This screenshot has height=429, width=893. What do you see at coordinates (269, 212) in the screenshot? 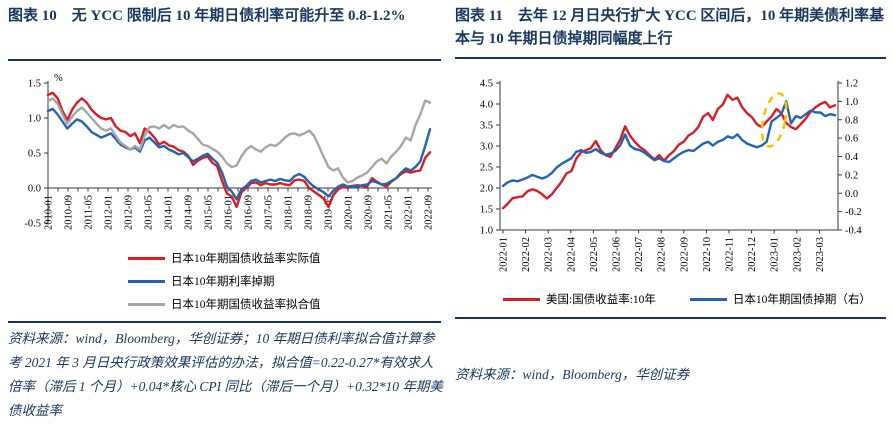
I see `x-tick-label: 2017-05` at bounding box center [269, 212].